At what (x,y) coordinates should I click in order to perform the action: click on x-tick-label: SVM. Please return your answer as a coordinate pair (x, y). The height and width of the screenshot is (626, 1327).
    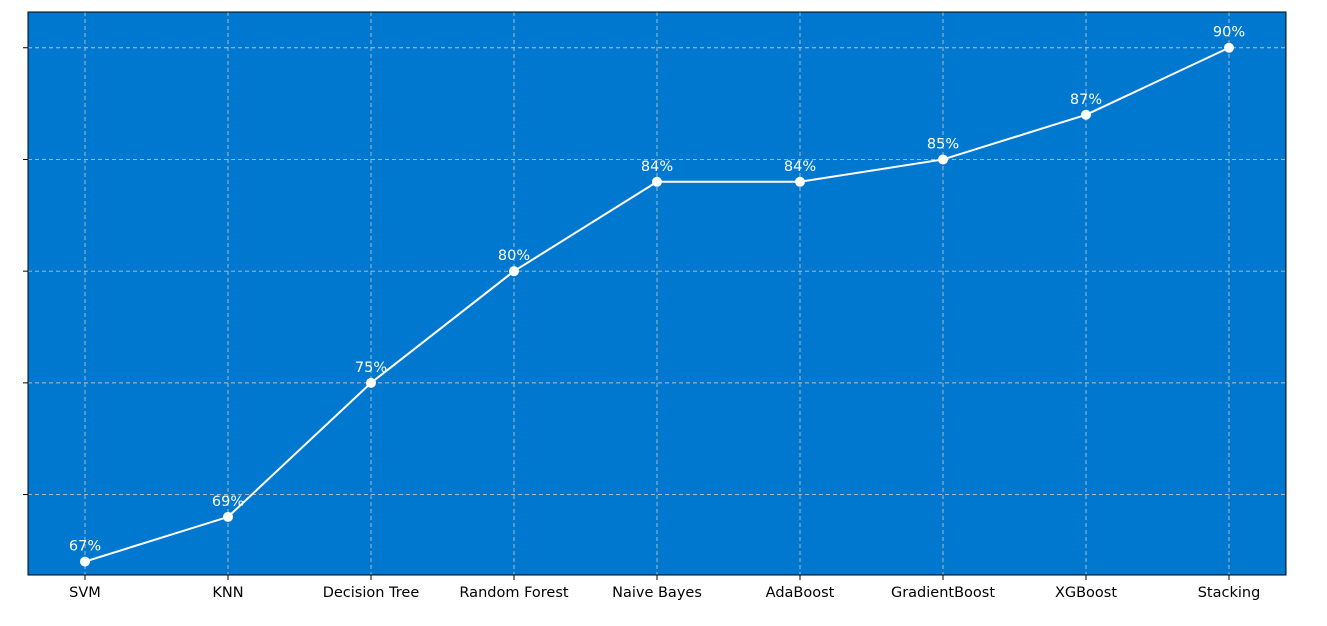
    Looking at the image, I should click on (85, 593).